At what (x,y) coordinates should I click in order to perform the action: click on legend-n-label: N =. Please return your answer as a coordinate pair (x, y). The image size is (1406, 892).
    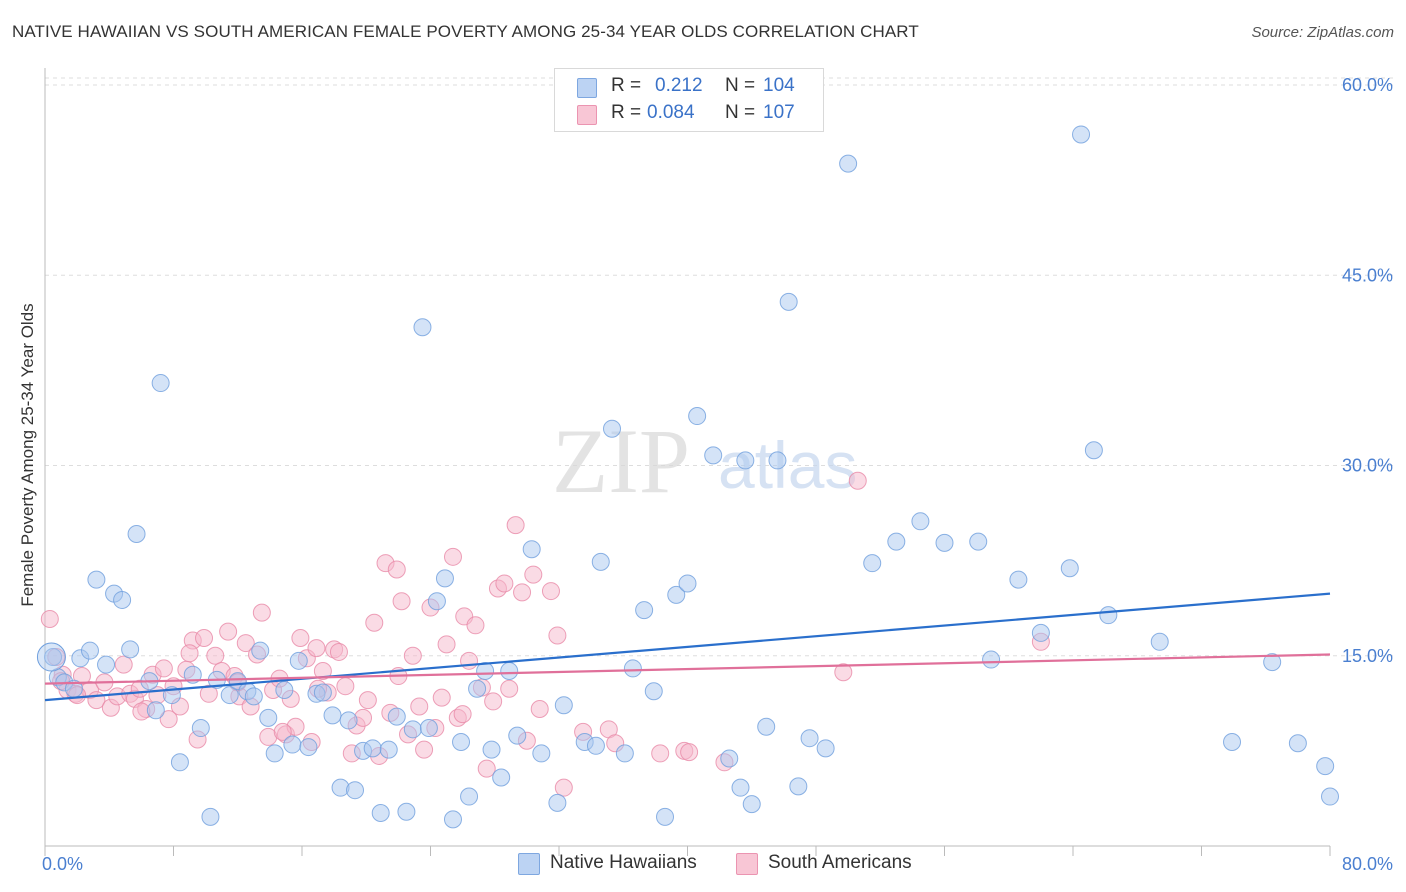
    Looking at the image, I should click on (740, 112).